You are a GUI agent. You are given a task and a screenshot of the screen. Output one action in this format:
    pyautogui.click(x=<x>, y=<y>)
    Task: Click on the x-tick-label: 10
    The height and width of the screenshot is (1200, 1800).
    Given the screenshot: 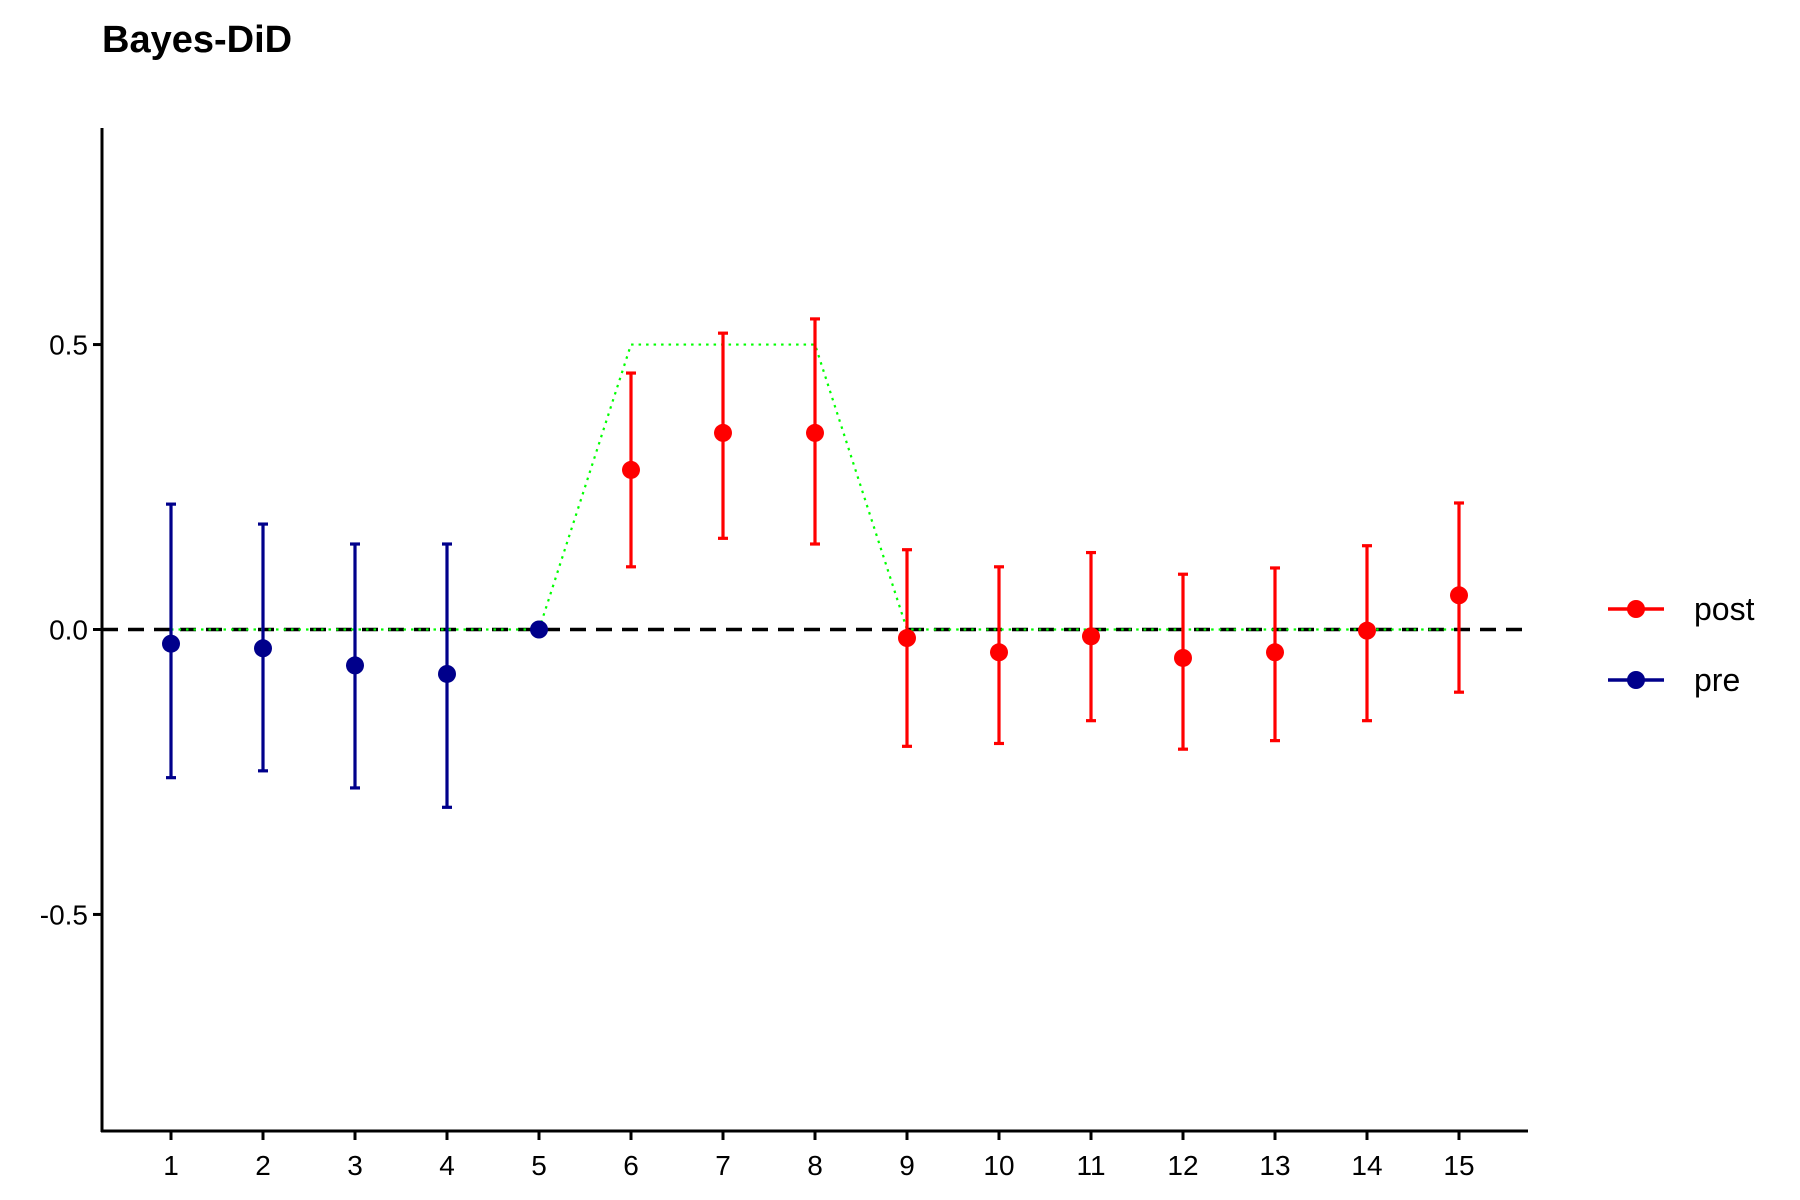 What is the action you would take?
    pyautogui.click(x=998, y=1165)
    